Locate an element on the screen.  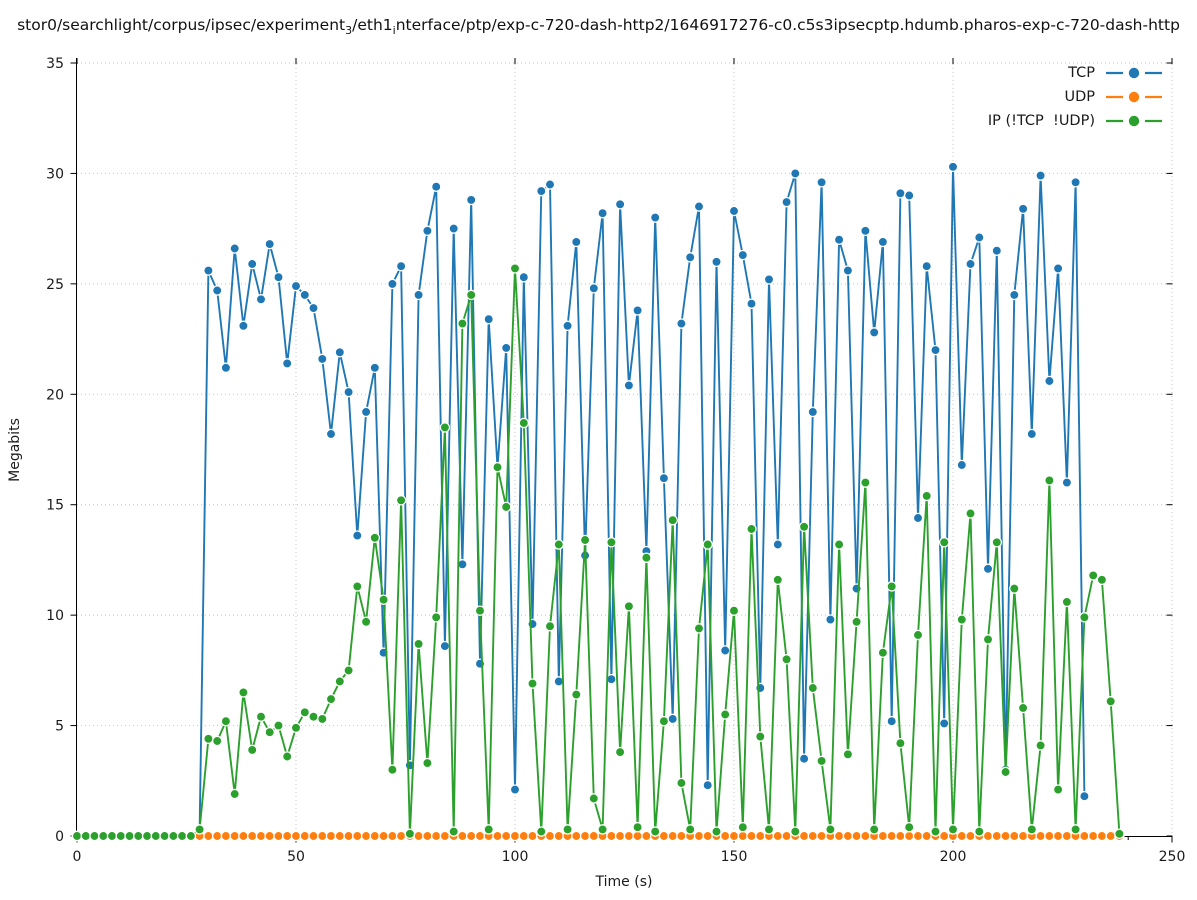
x-axis-label: Time (s) is located at coordinates (624, 882).